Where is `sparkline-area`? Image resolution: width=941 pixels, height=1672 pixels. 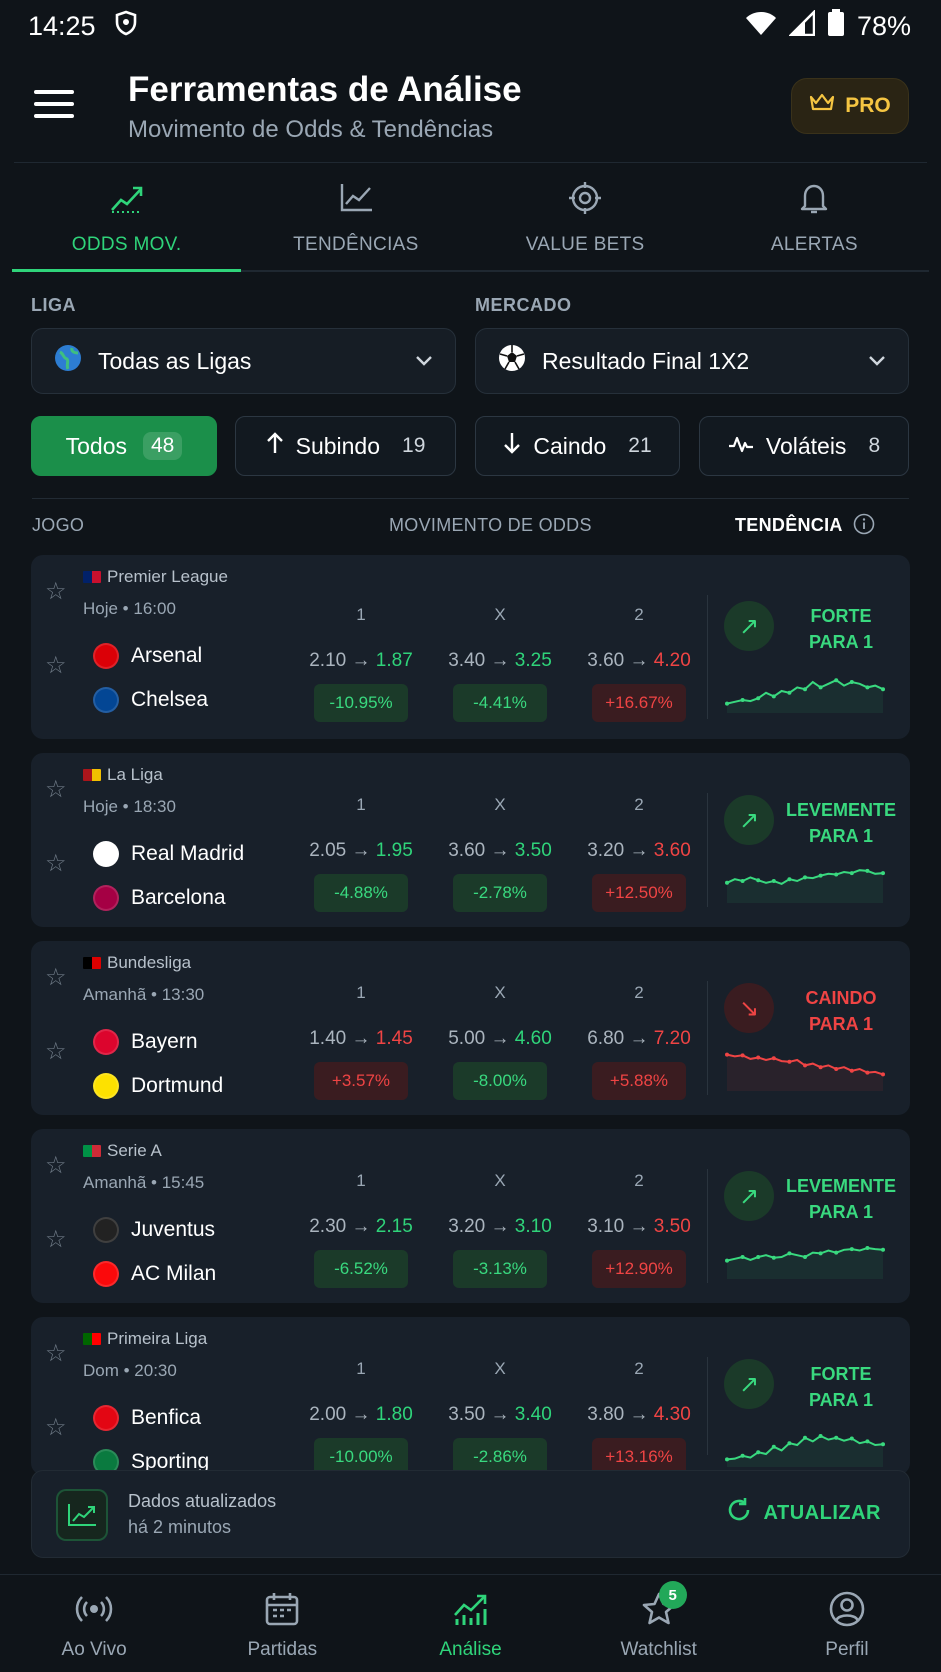 sparkline-area is located at coordinates (805, 1263).